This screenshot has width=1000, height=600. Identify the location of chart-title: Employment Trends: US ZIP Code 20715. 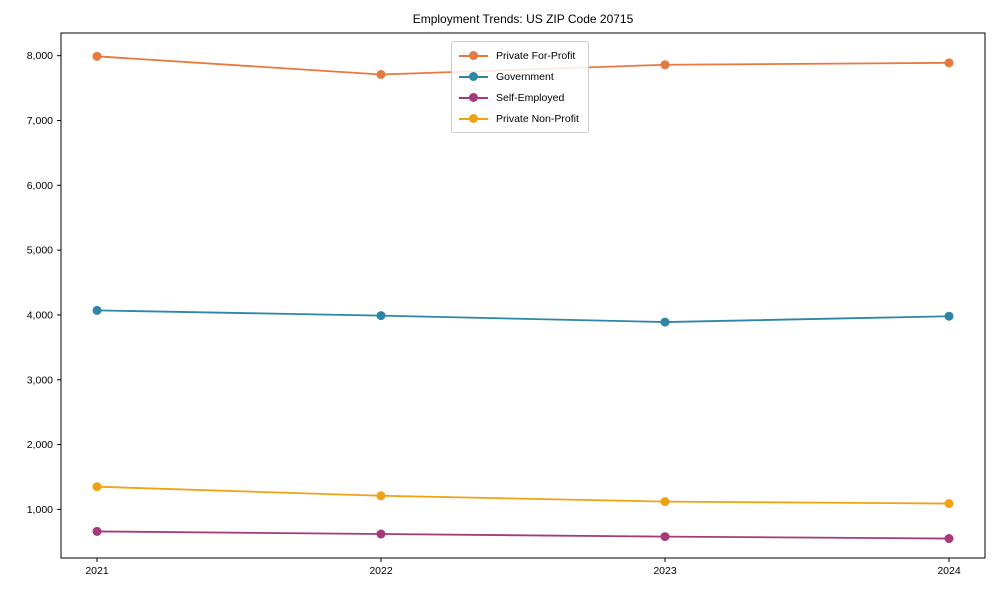
(523, 19).